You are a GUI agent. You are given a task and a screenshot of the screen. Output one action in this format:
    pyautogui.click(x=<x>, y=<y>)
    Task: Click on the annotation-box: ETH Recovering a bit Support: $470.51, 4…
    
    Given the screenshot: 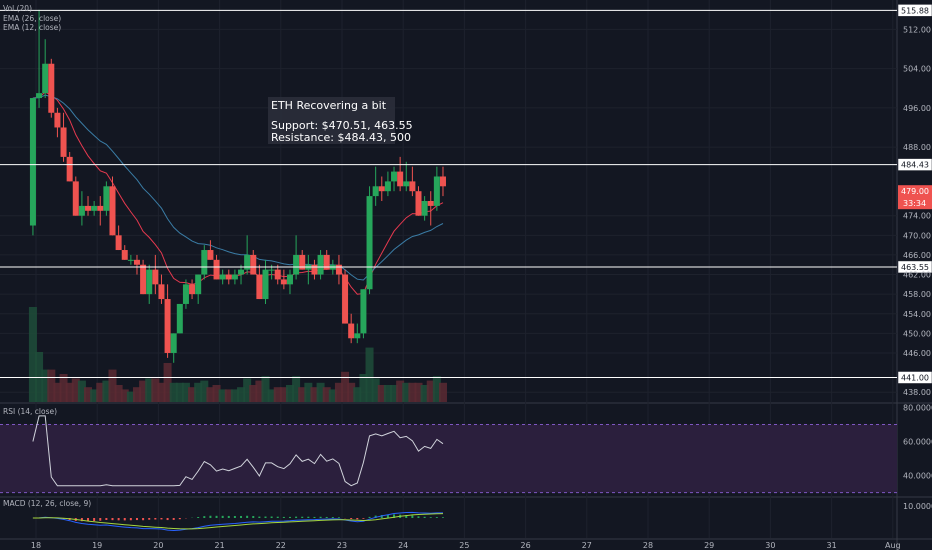 What is the action you would take?
    pyautogui.click(x=340, y=120)
    